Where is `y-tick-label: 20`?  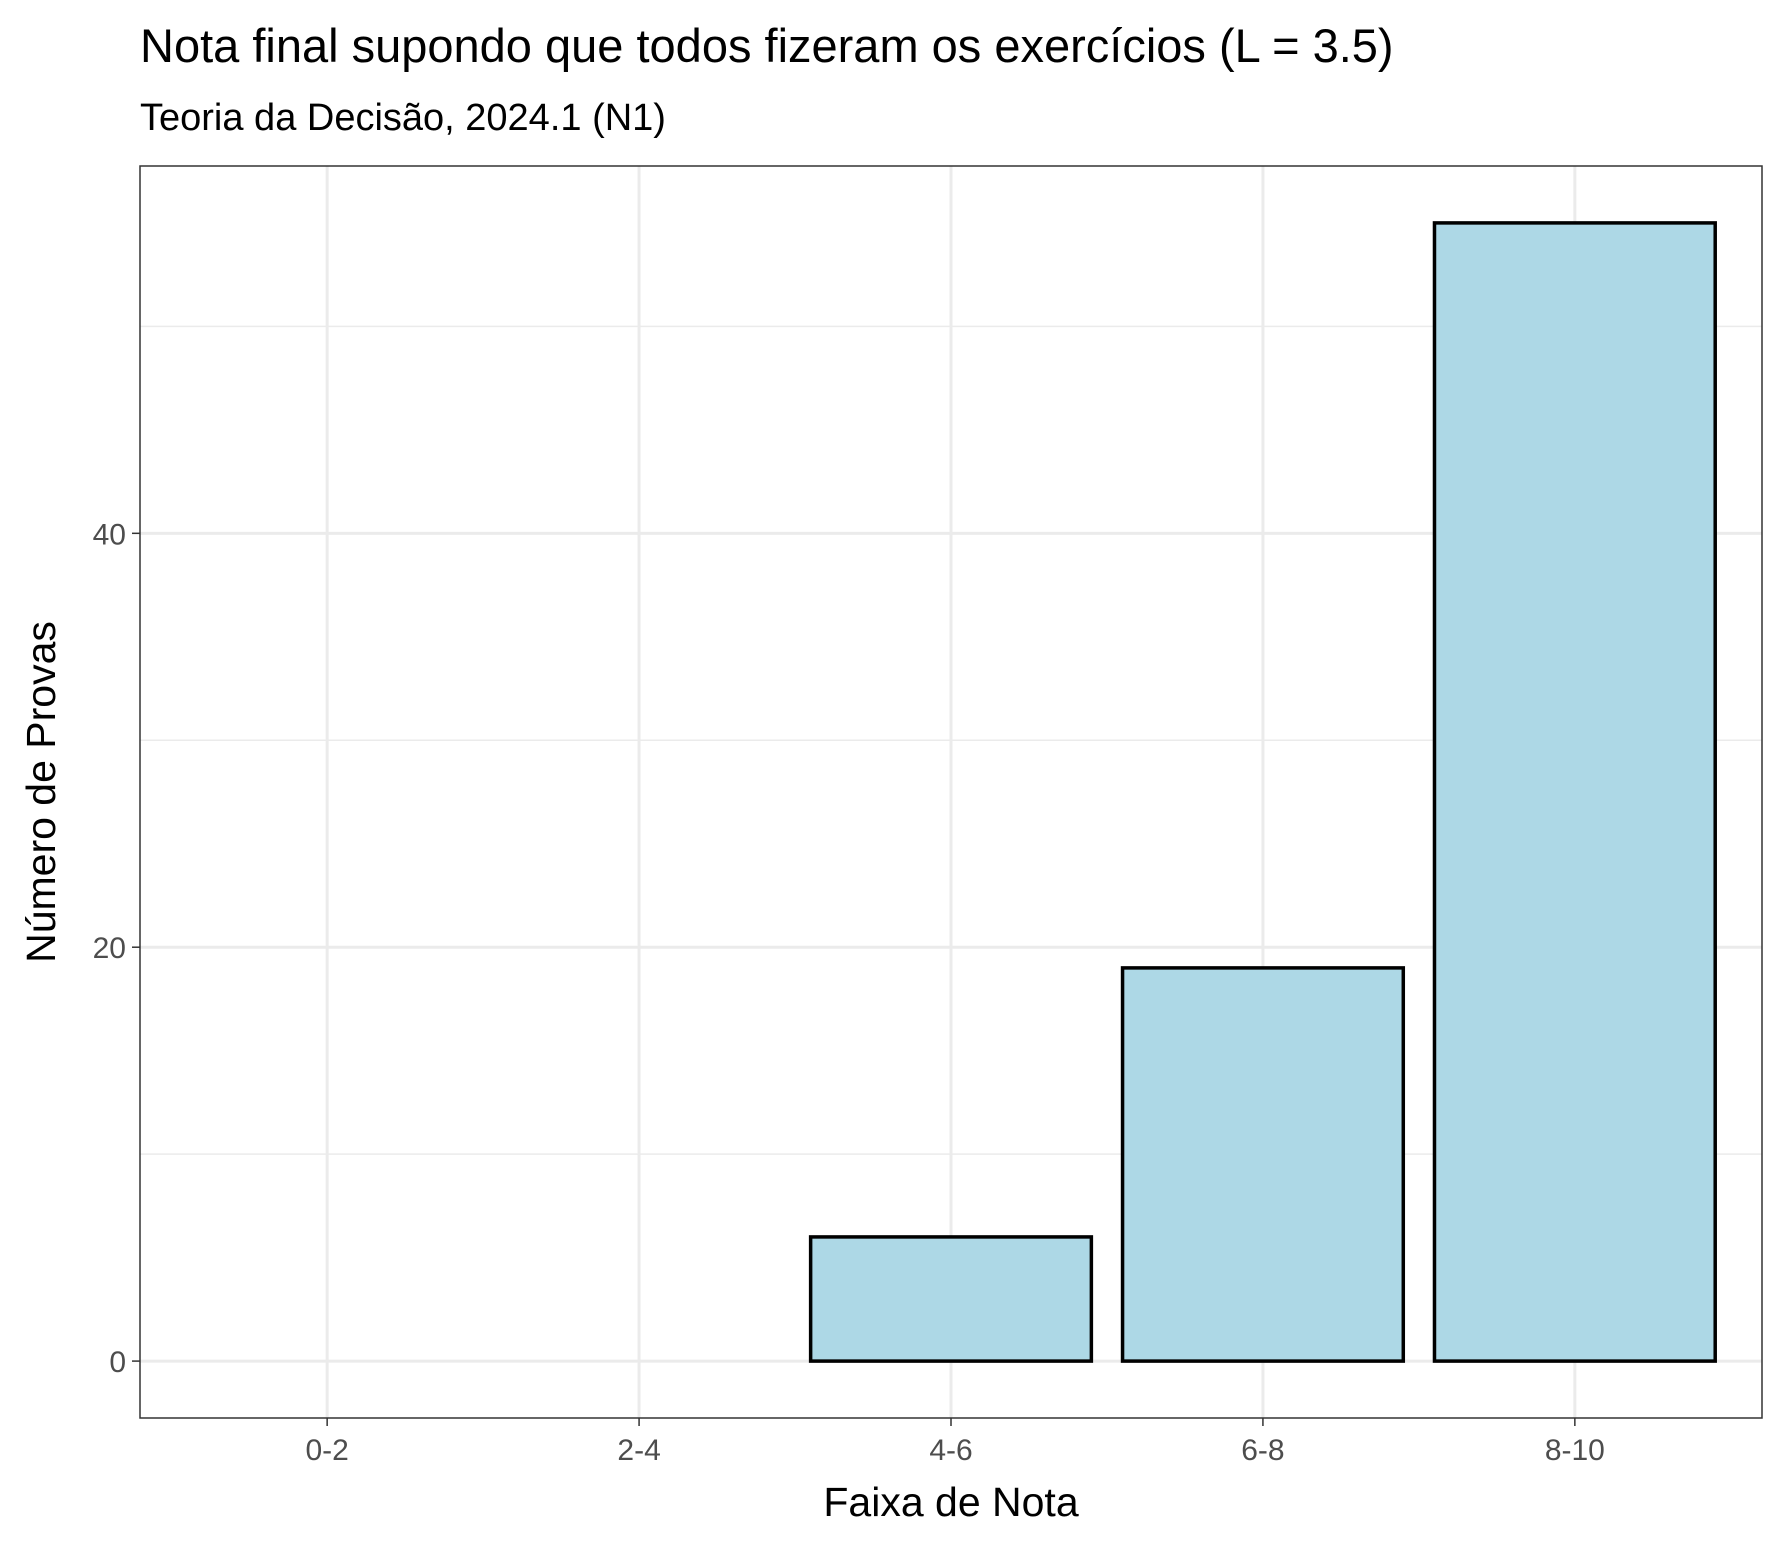 y-tick-label: 20 is located at coordinates (109, 948).